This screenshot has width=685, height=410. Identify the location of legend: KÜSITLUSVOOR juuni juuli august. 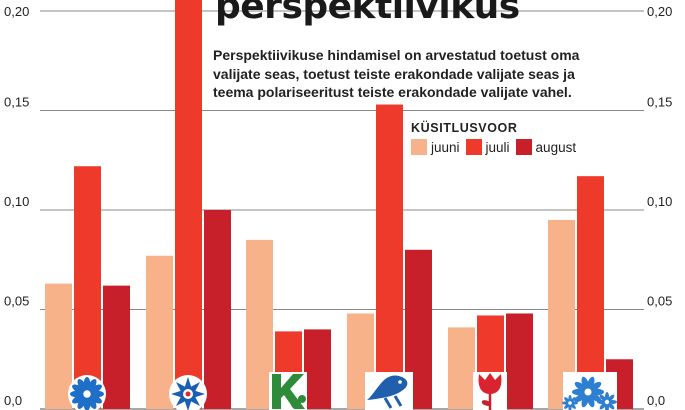
(497, 140).